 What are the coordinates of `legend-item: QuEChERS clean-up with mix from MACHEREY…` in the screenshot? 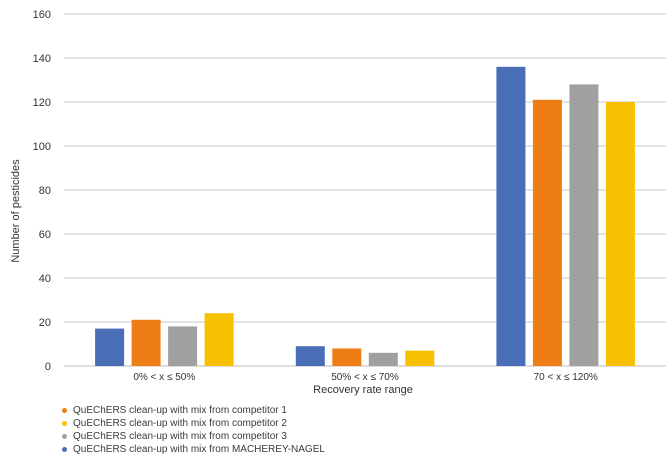 It's located at (342, 449).